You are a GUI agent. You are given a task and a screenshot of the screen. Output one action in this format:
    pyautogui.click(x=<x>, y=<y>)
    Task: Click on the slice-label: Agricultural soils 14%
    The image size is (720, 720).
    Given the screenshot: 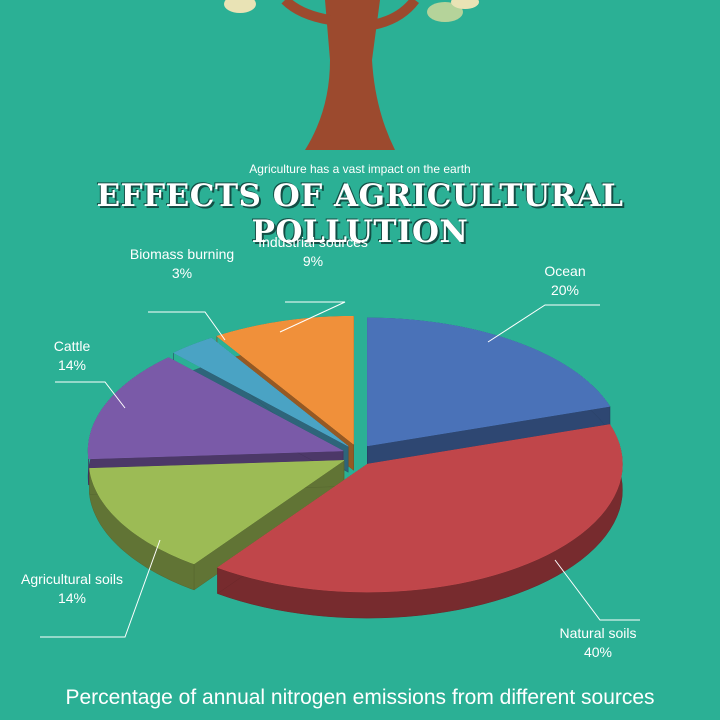 What is the action you would take?
    pyautogui.click(x=72, y=589)
    